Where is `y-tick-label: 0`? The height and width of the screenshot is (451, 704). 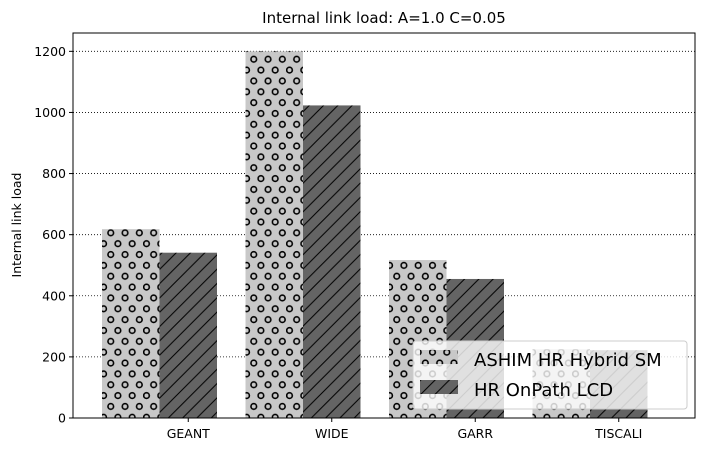 y-tick-label: 0 is located at coordinates (62, 418).